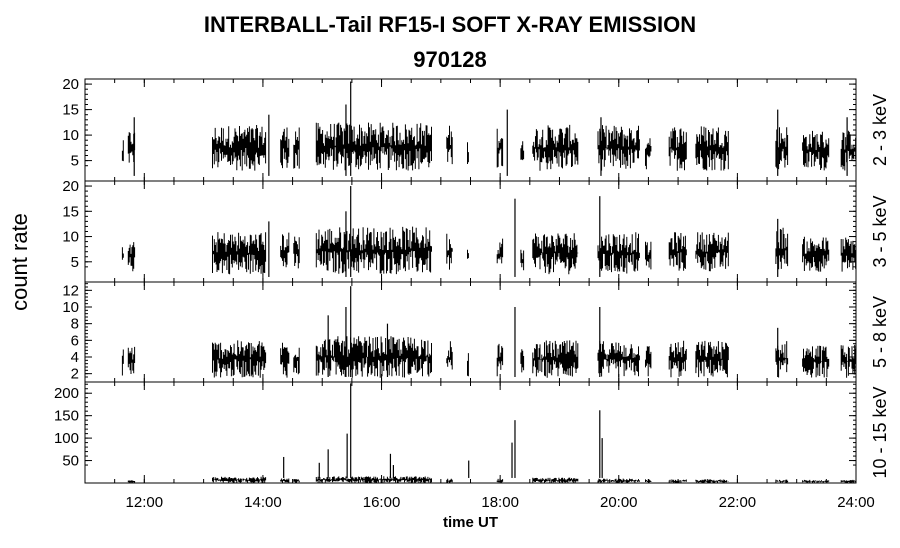 Image resolution: width=900 pixels, height=548 pixels. Describe the element at coordinates (470, 522) in the screenshot. I see `x-axis-label: time UT` at that location.